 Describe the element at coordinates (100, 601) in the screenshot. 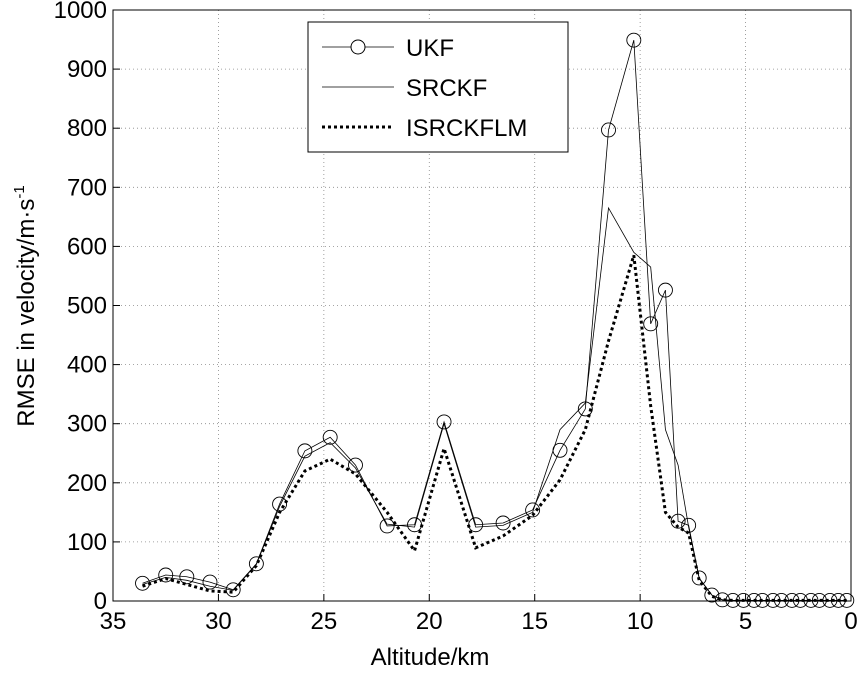

I see `y-tick-label: 0` at that location.